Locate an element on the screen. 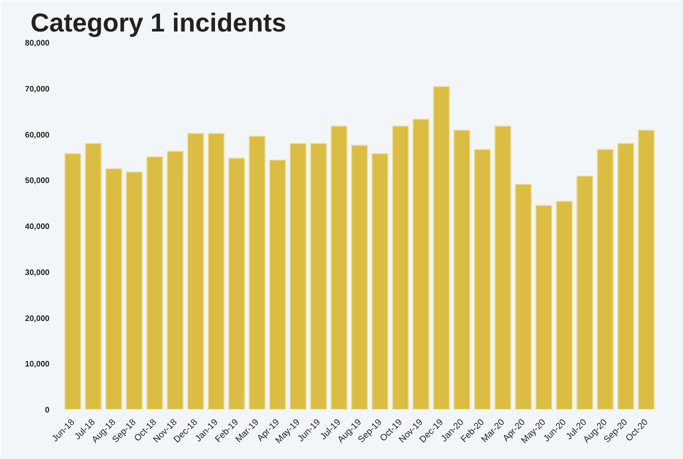  y-tick-label: 20,000 is located at coordinates (37, 318).